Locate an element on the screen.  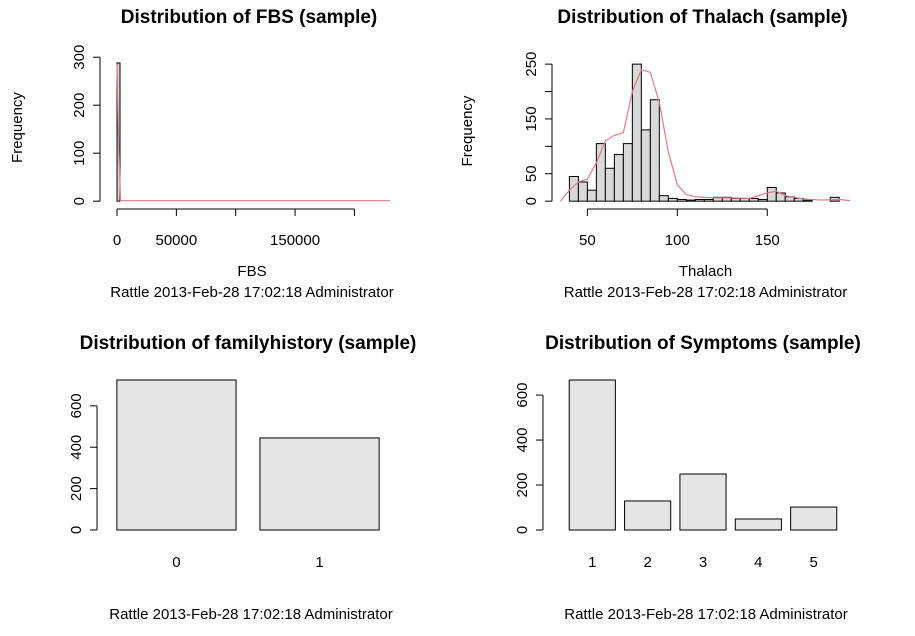
x-tick-label: 4 is located at coordinates (758, 562).